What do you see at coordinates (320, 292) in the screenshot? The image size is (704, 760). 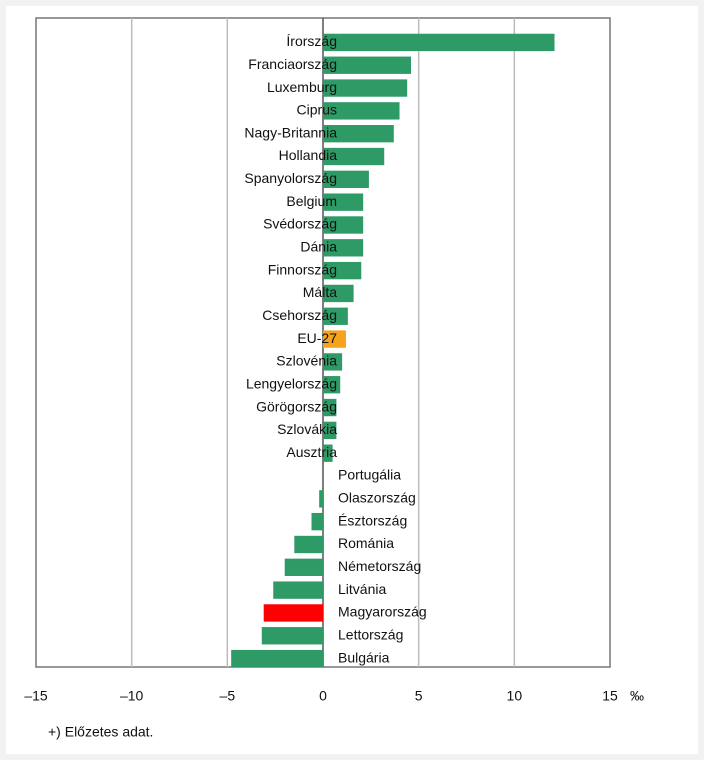 I see `category-label: Málta` at bounding box center [320, 292].